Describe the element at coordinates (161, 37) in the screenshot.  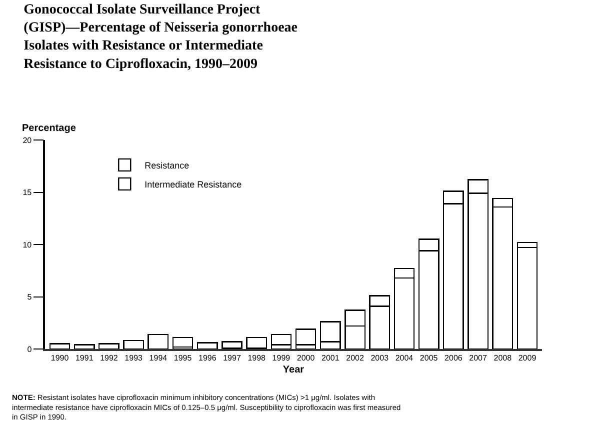
I see `chart-title: Gonococcal Isolate Surveillance Project (GISP)—Percentage of Neisseria gonorrhoeae Isolates with Resistance or Intermediate Resistance to Ciprofloxacin, 1990–2009` at that location.